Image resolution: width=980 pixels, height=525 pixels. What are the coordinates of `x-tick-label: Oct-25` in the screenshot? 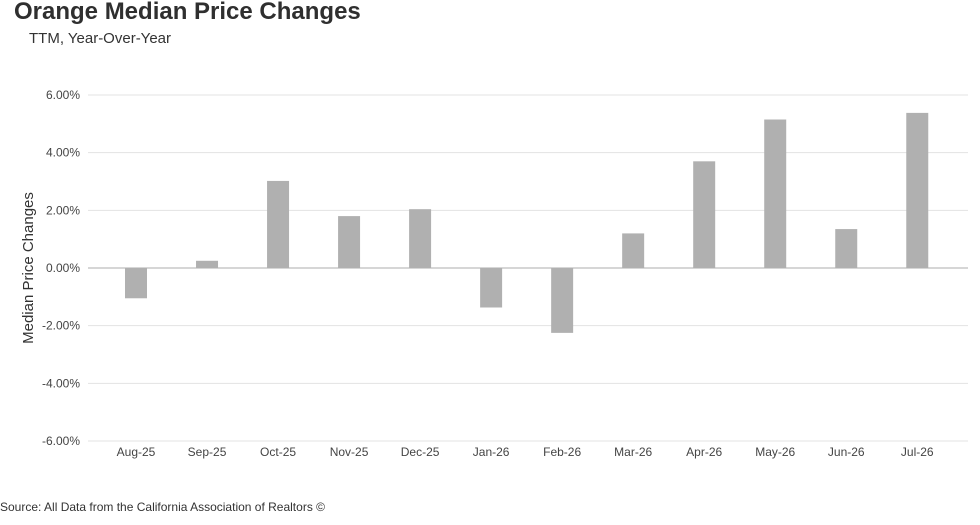 It's located at (278, 452).